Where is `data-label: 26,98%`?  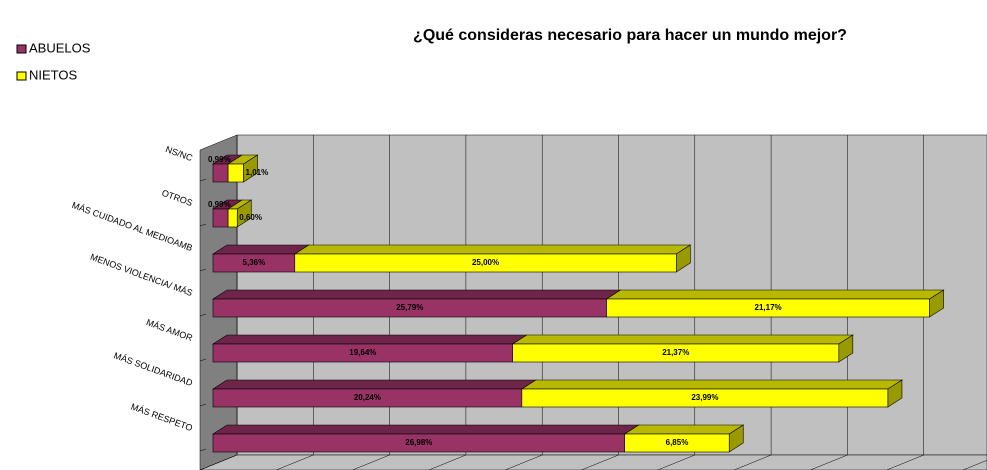
data-label: 26,98% is located at coordinates (418, 442).